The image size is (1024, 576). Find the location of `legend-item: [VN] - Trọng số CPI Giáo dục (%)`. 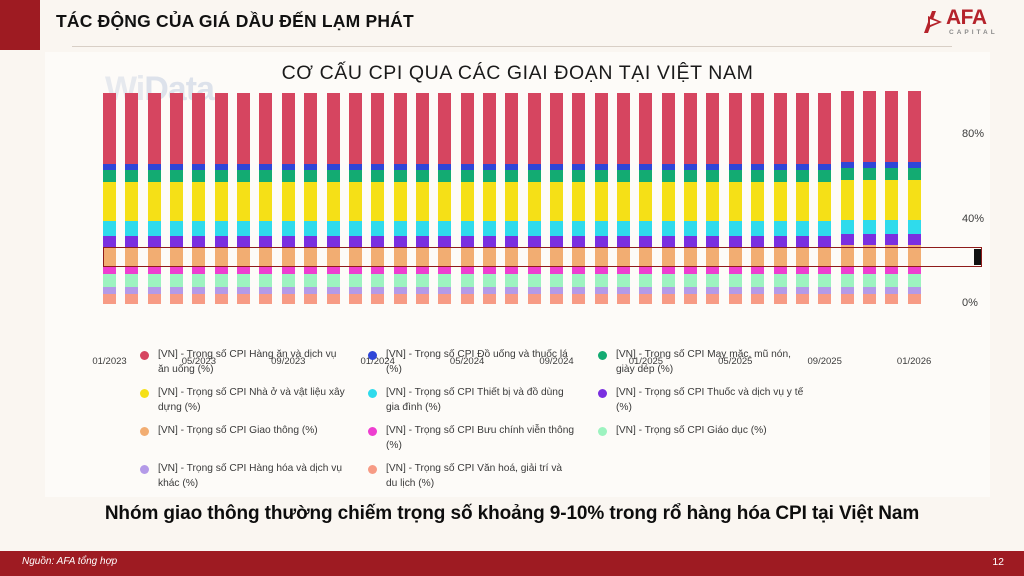

legend-item: [VN] - Trọng số CPI Giáo dục (%) is located at coordinates (702, 431).